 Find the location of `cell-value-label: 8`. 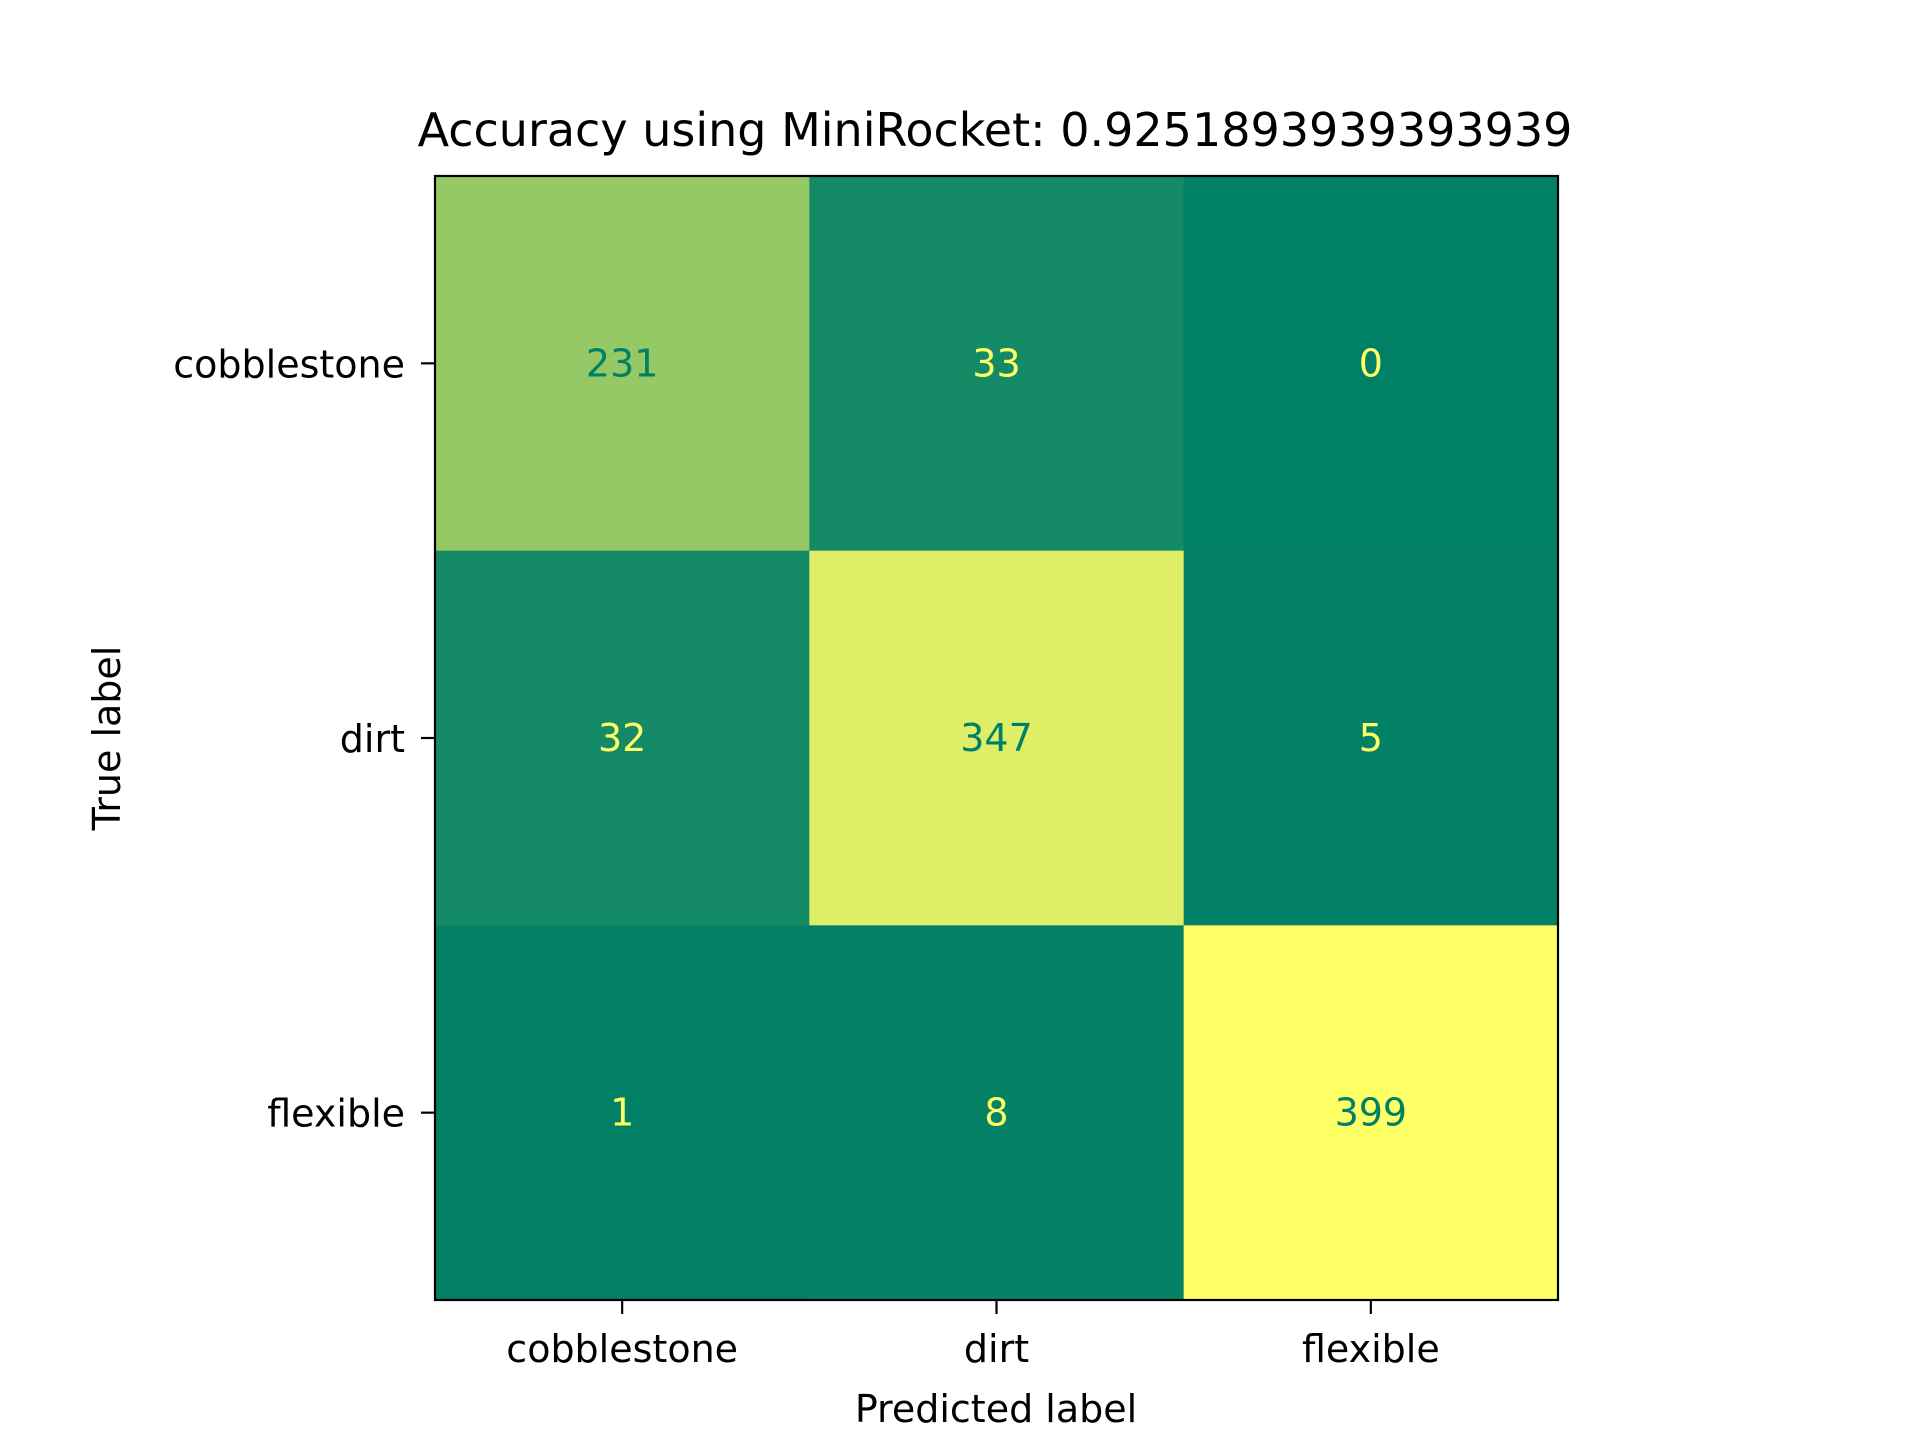

cell-value-label: 8 is located at coordinates (996, 1113).